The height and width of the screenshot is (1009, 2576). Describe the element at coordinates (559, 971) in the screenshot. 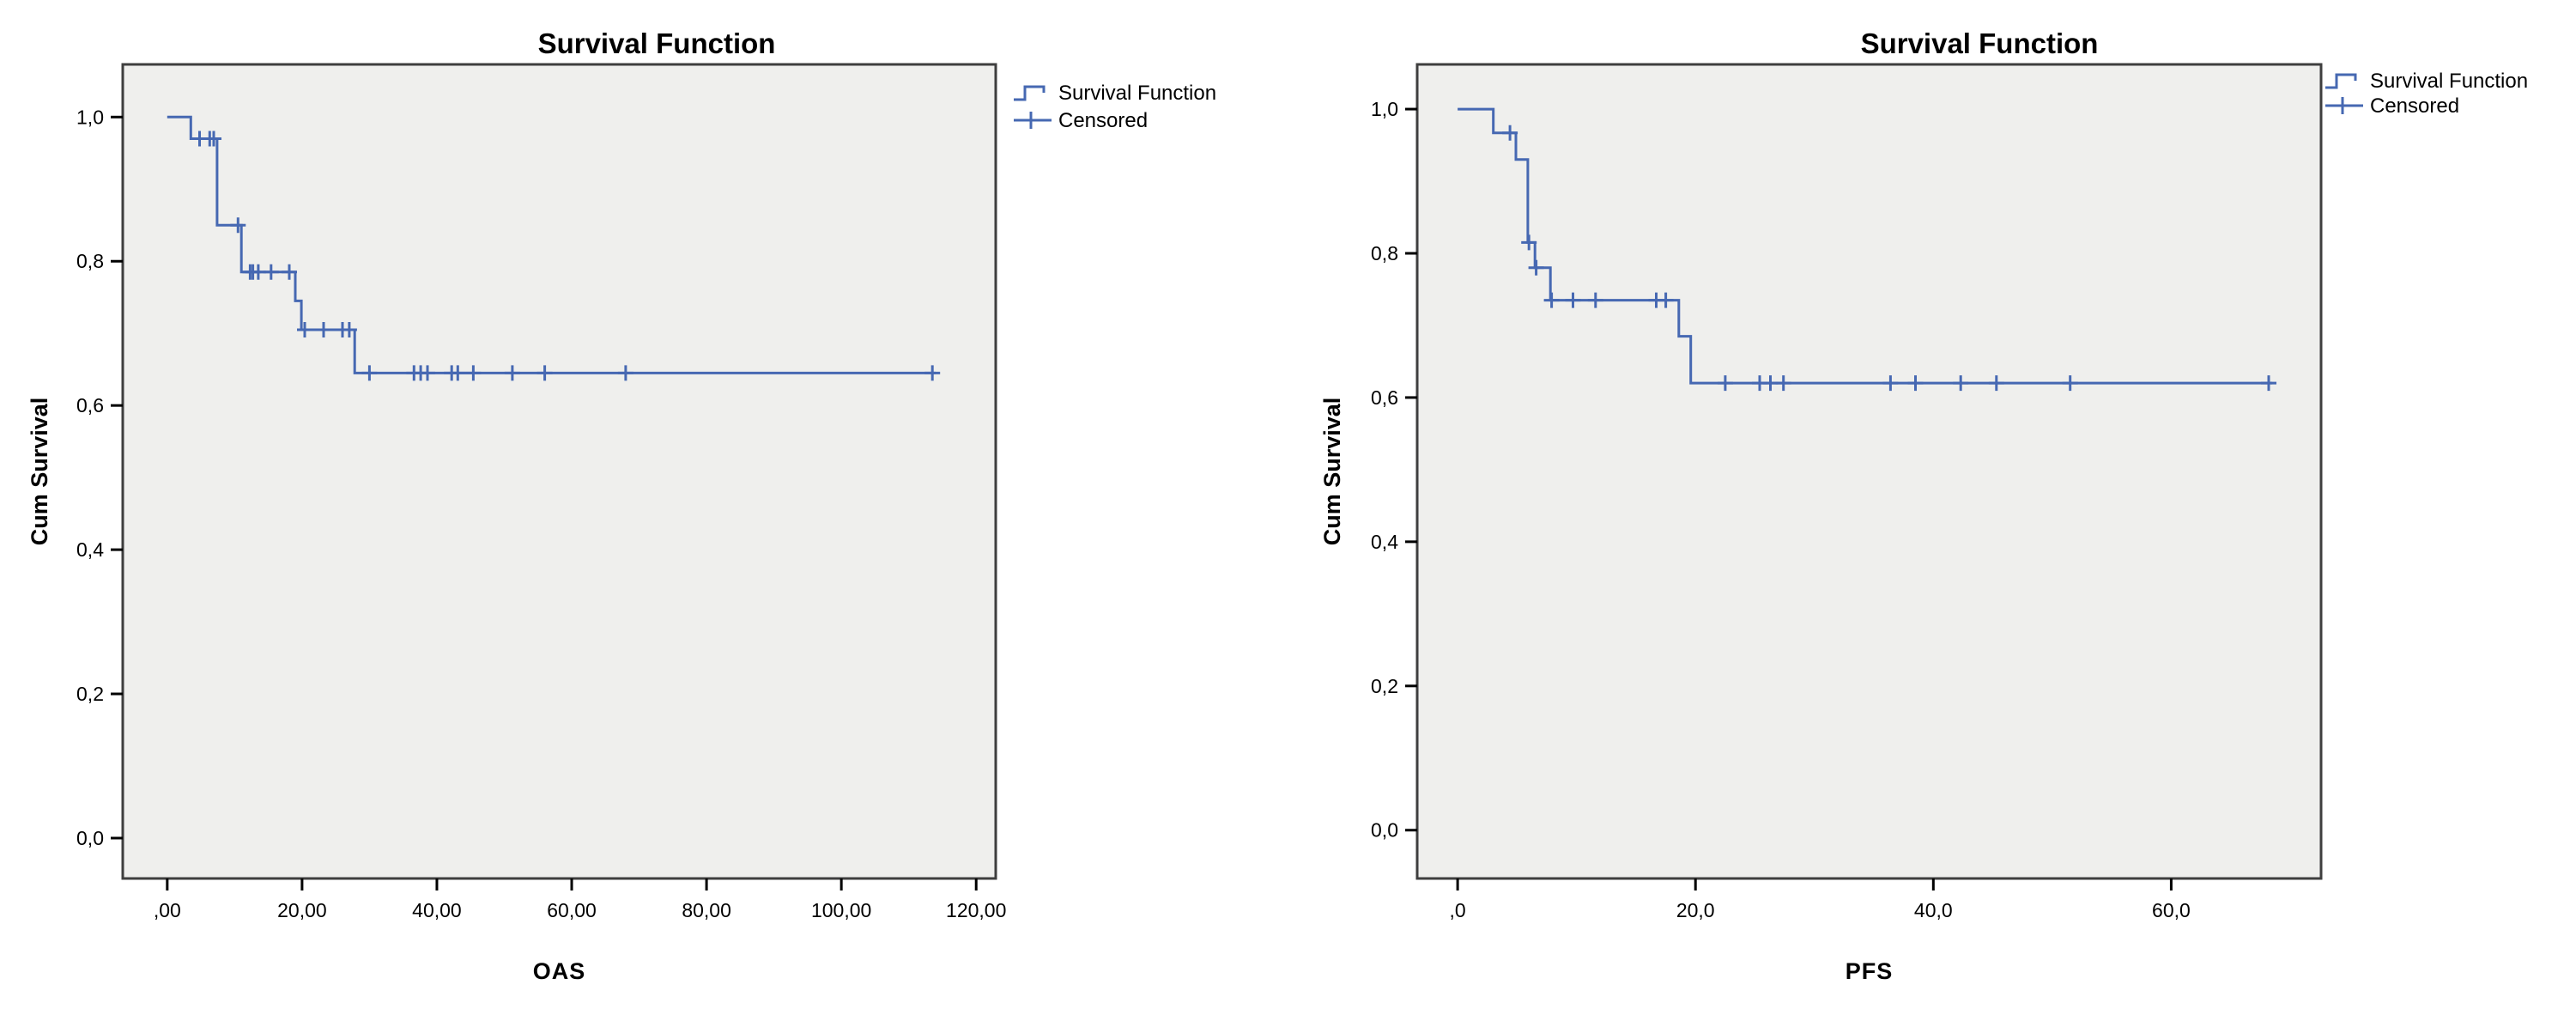

I see `x-axis-label: OAS` at that location.